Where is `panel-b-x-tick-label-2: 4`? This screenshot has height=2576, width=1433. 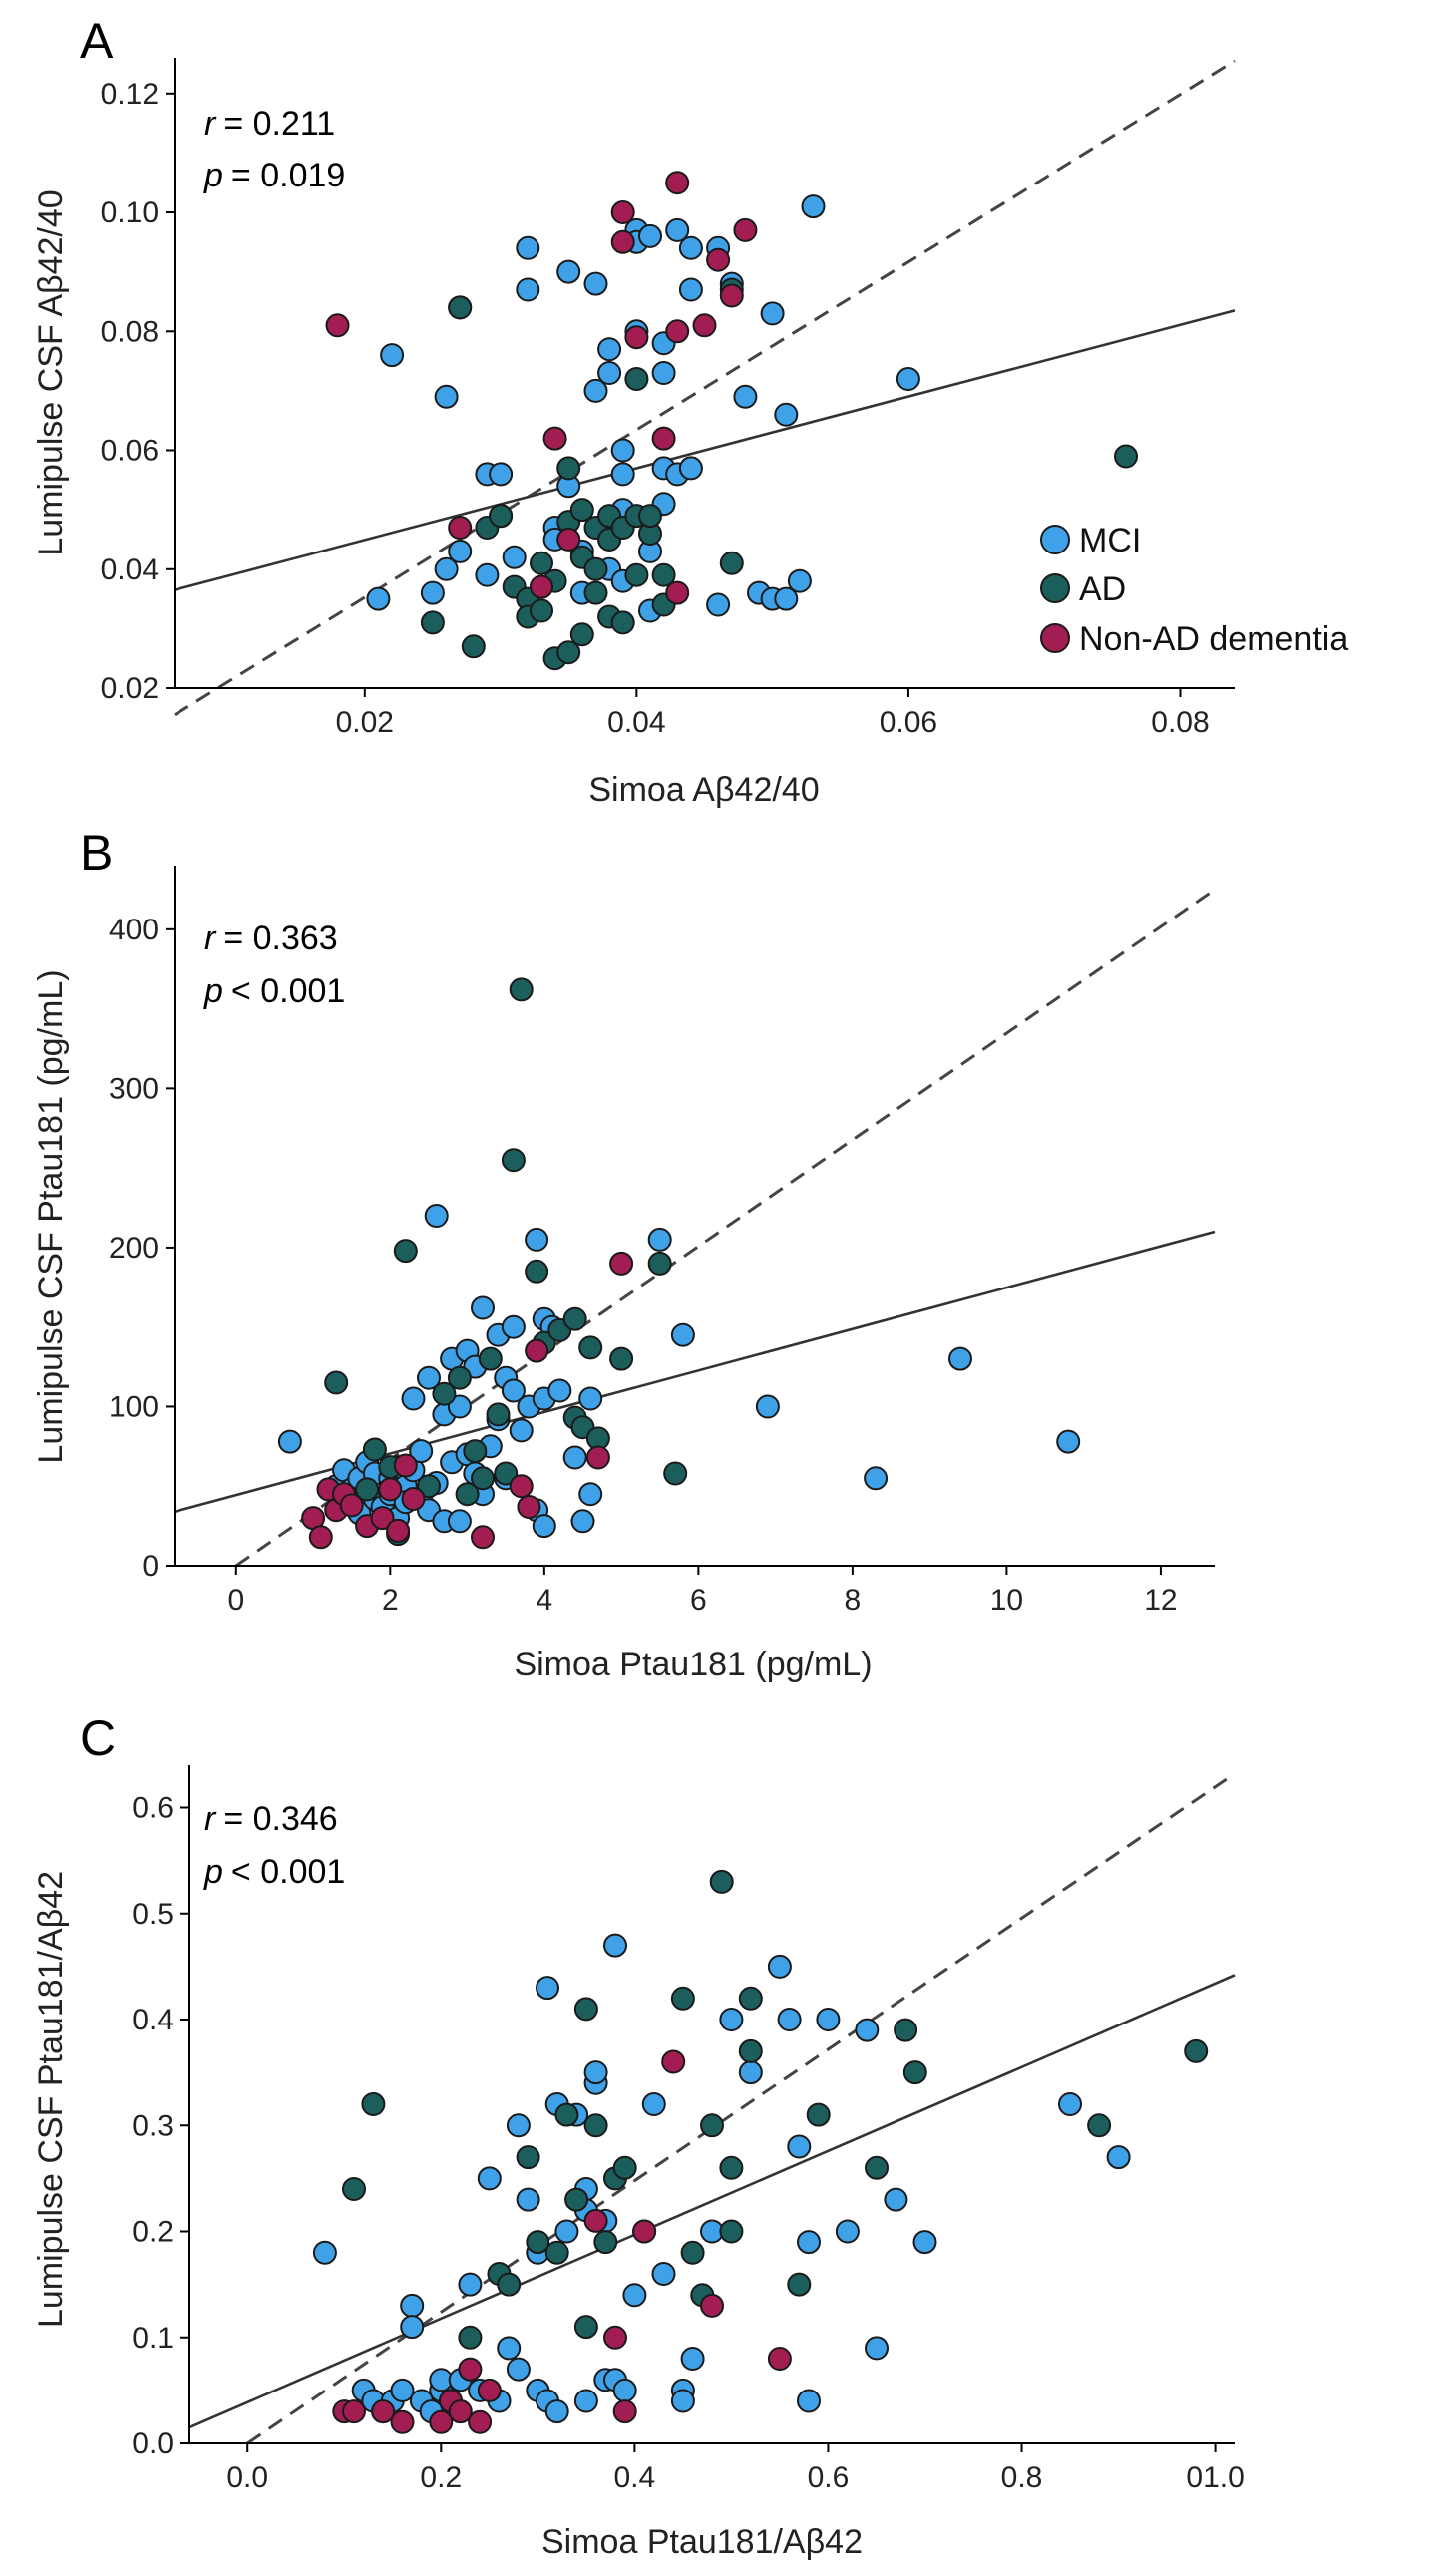 panel-b-x-tick-label-2: 4 is located at coordinates (545, 1600).